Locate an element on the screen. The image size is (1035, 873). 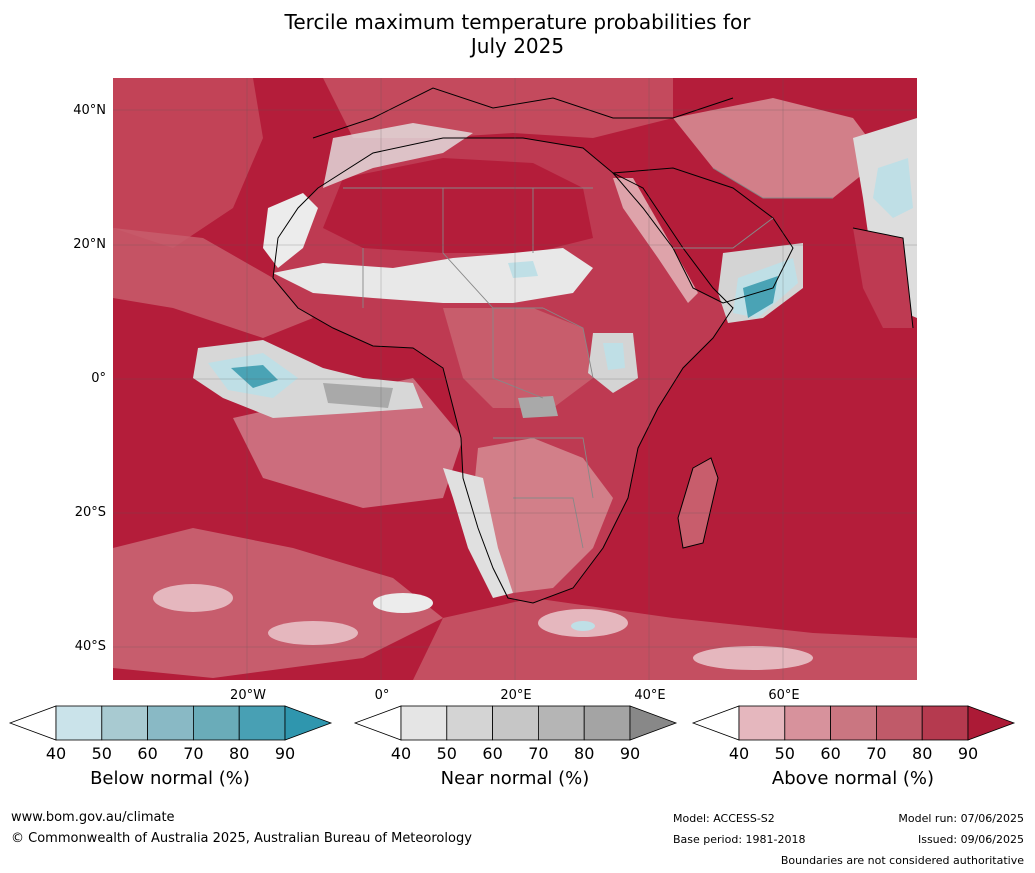
colorbar-above-high-extend is located at coordinates (991, 723).